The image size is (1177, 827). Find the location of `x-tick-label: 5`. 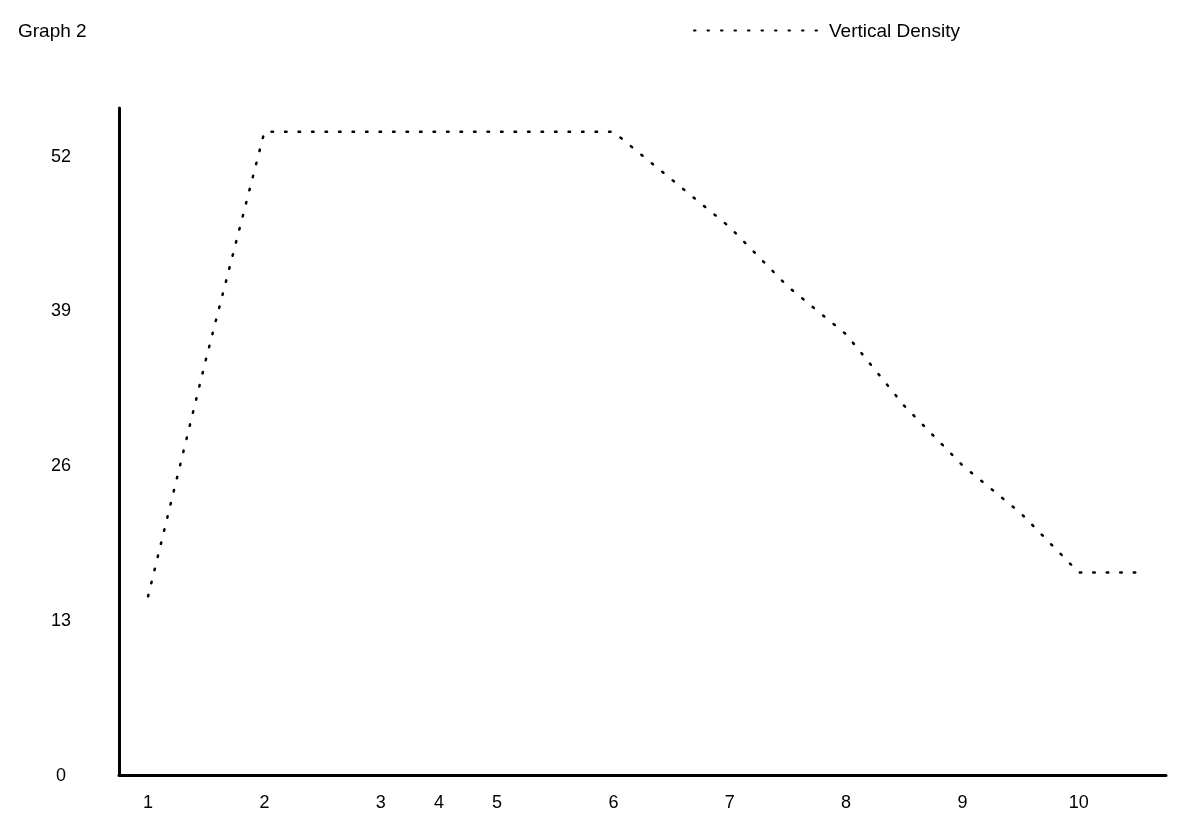

x-tick-label: 5 is located at coordinates (497, 802).